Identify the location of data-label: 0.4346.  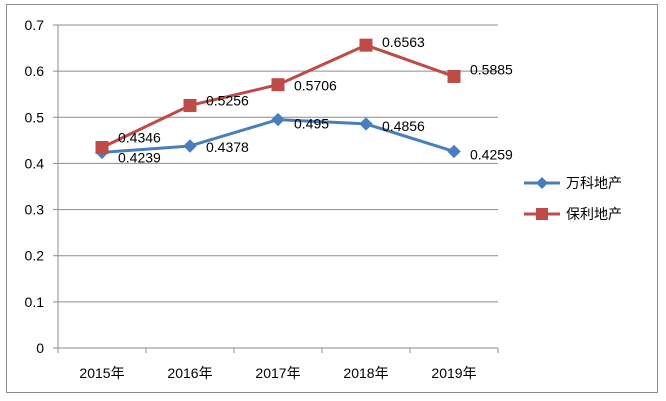
(139, 137).